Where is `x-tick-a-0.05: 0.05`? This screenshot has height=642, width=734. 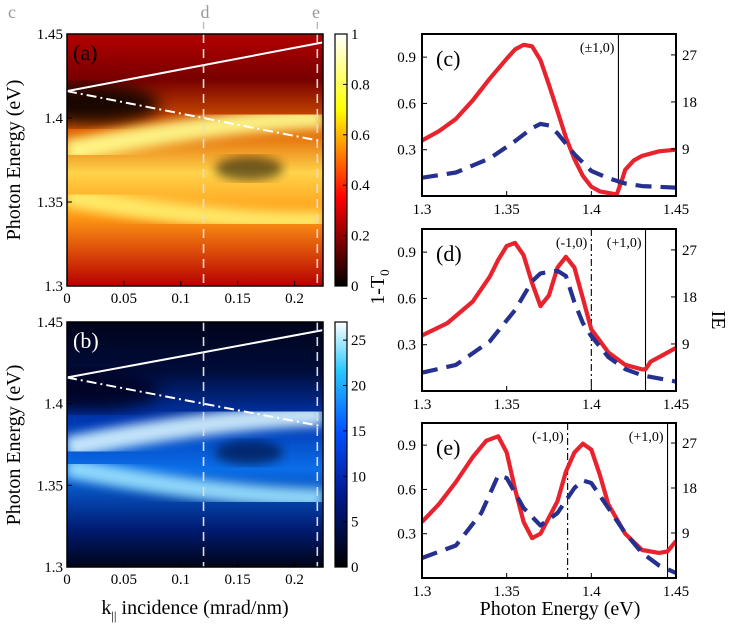 x-tick-a-0.05: 0.05 is located at coordinates (124, 299).